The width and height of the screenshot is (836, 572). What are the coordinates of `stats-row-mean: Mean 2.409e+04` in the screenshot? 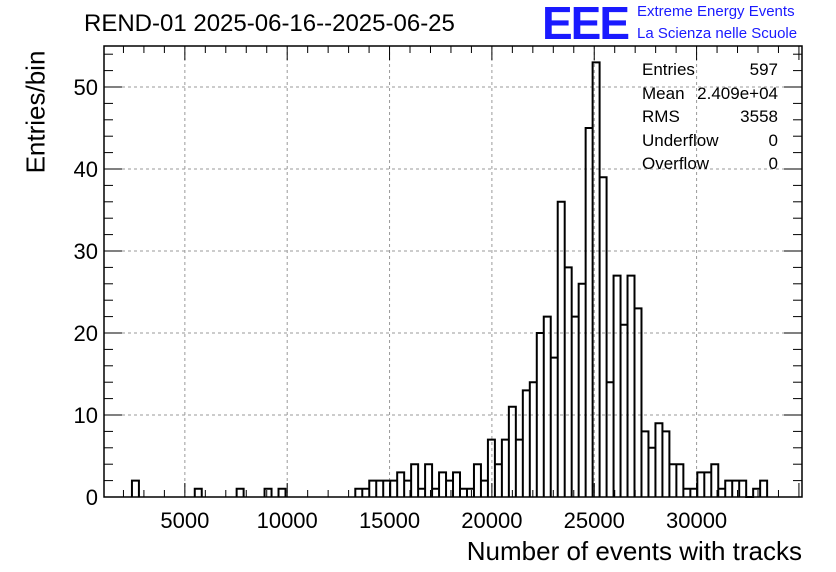 It's located at (710, 94).